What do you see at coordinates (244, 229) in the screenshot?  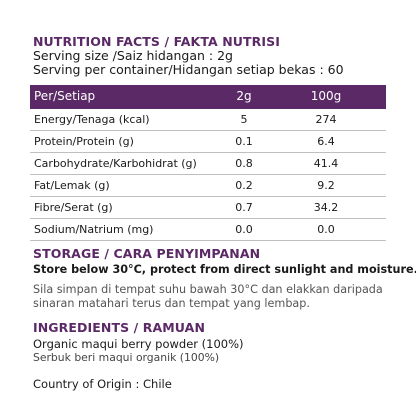 I see `value-2g: 0.0` at bounding box center [244, 229].